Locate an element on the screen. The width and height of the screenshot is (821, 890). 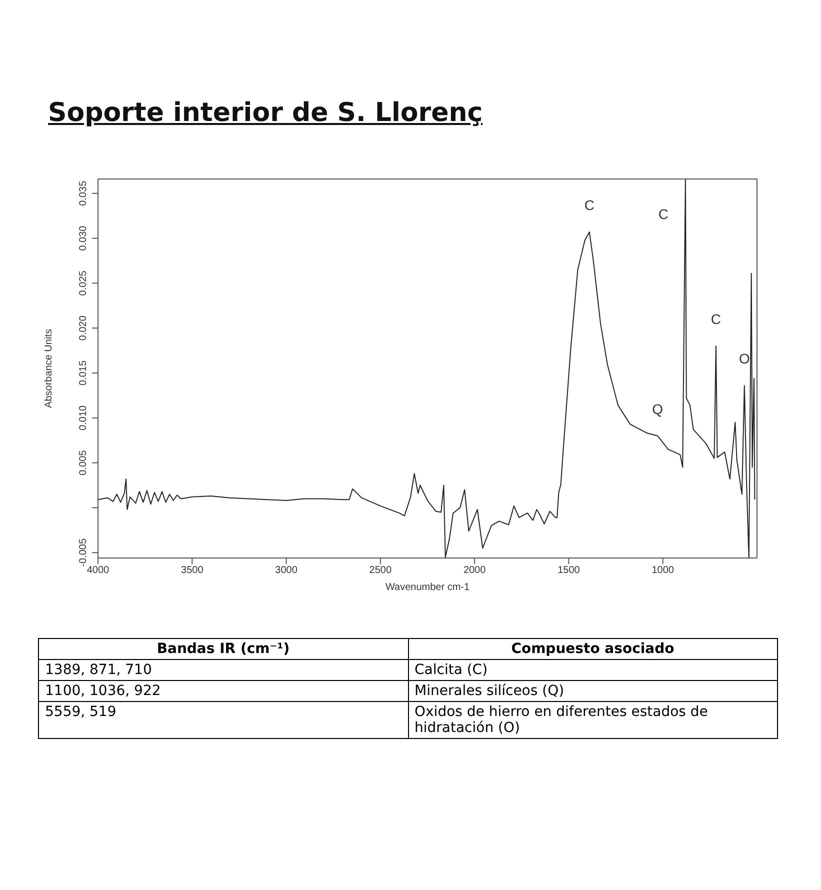
y-tick-label: 0.005 is located at coordinates (83, 463).